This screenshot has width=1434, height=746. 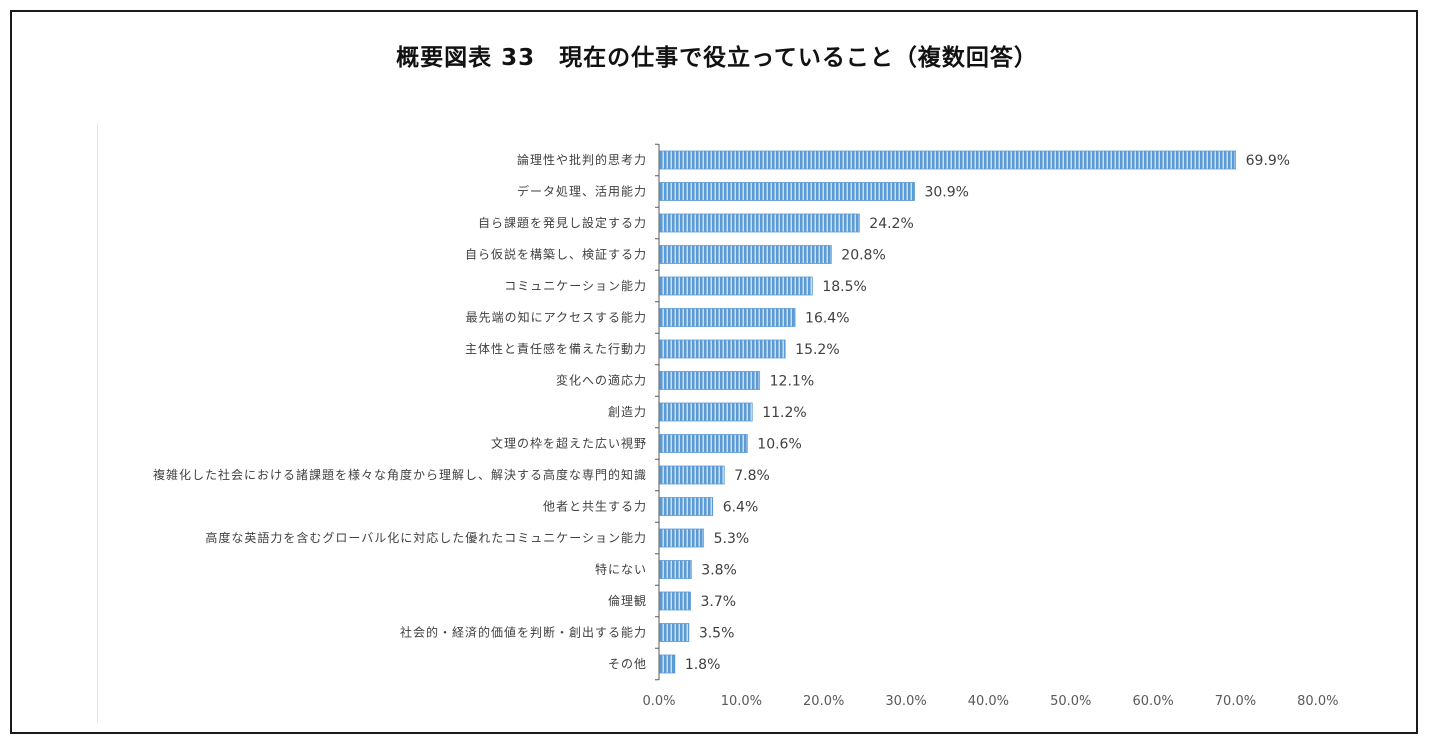 I want to click on data-label: 11.2%, so click(x=784, y=413).